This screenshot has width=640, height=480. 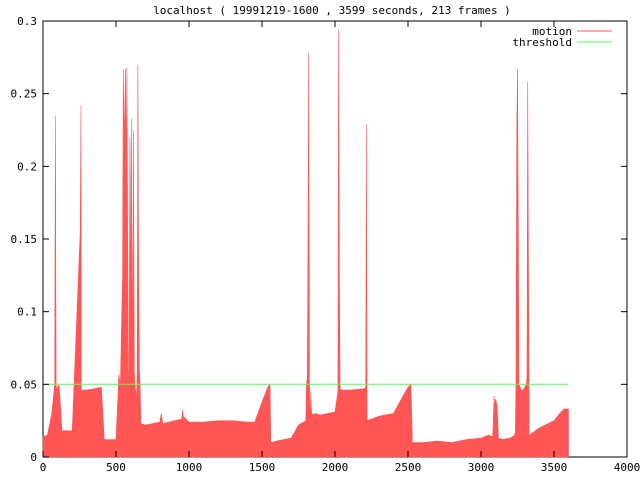 What do you see at coordinates (189, 467) in the screenshot?
I see `x-tick-label: 1000` at bounding box center [189, 467].